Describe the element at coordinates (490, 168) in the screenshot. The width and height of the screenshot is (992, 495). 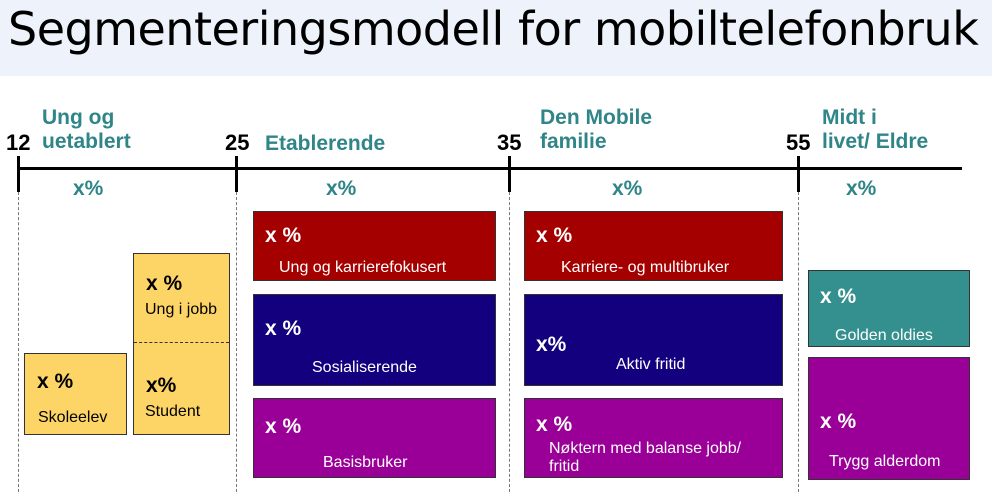
I see `age-axis` at that location.